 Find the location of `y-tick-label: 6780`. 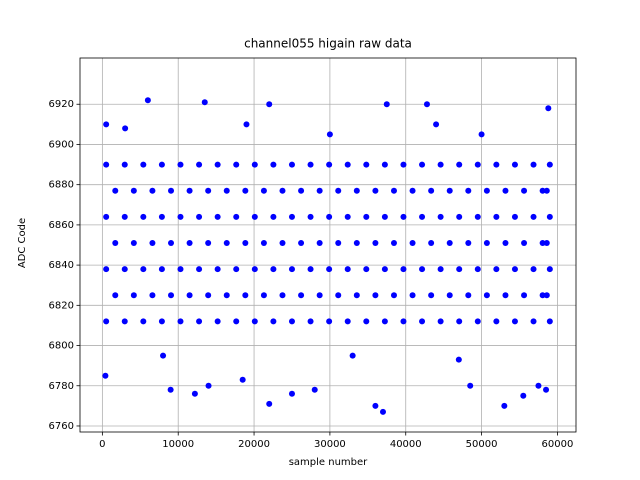

y-tick-label: 6780 is located at coordinates (61, 386).